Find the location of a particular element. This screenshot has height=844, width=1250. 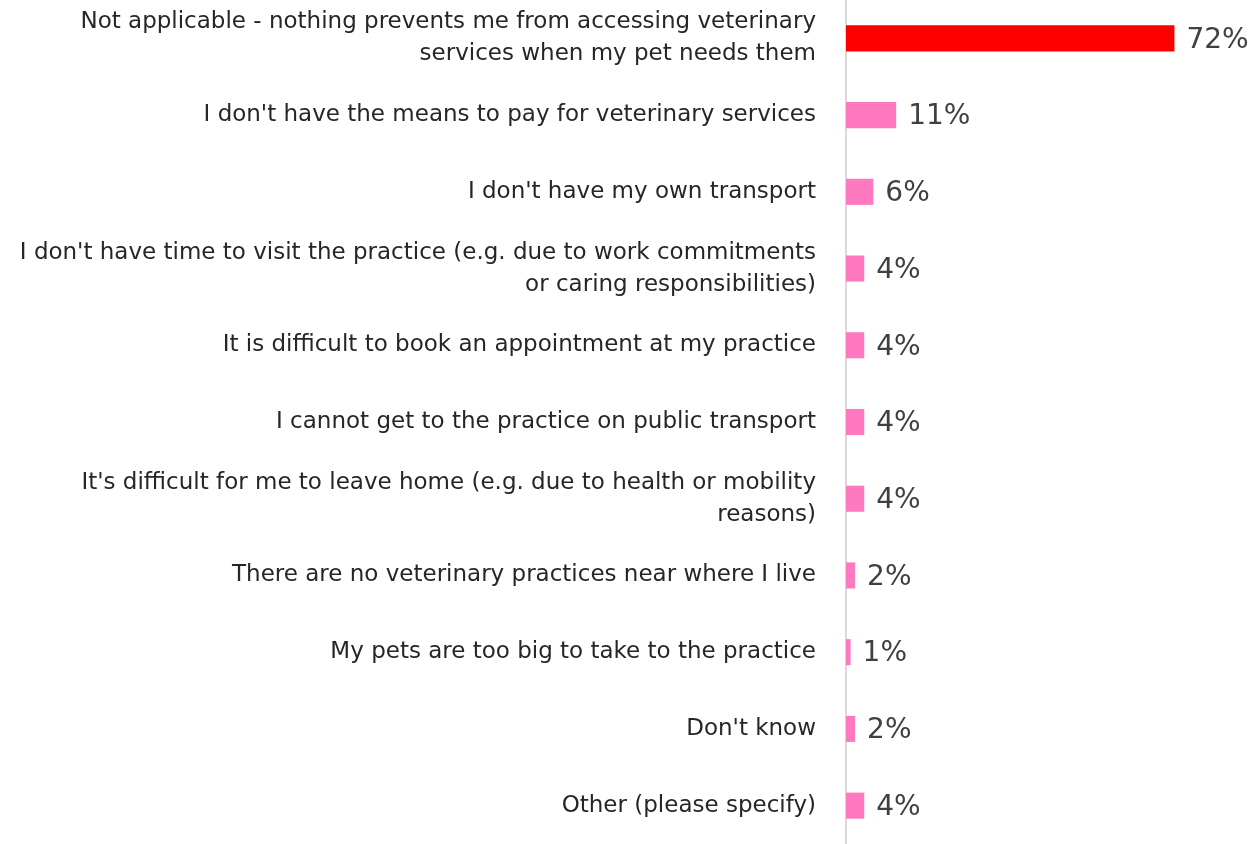

y-tick-label: My pets are too big to take to the practice is located at coordinates (573, 650).